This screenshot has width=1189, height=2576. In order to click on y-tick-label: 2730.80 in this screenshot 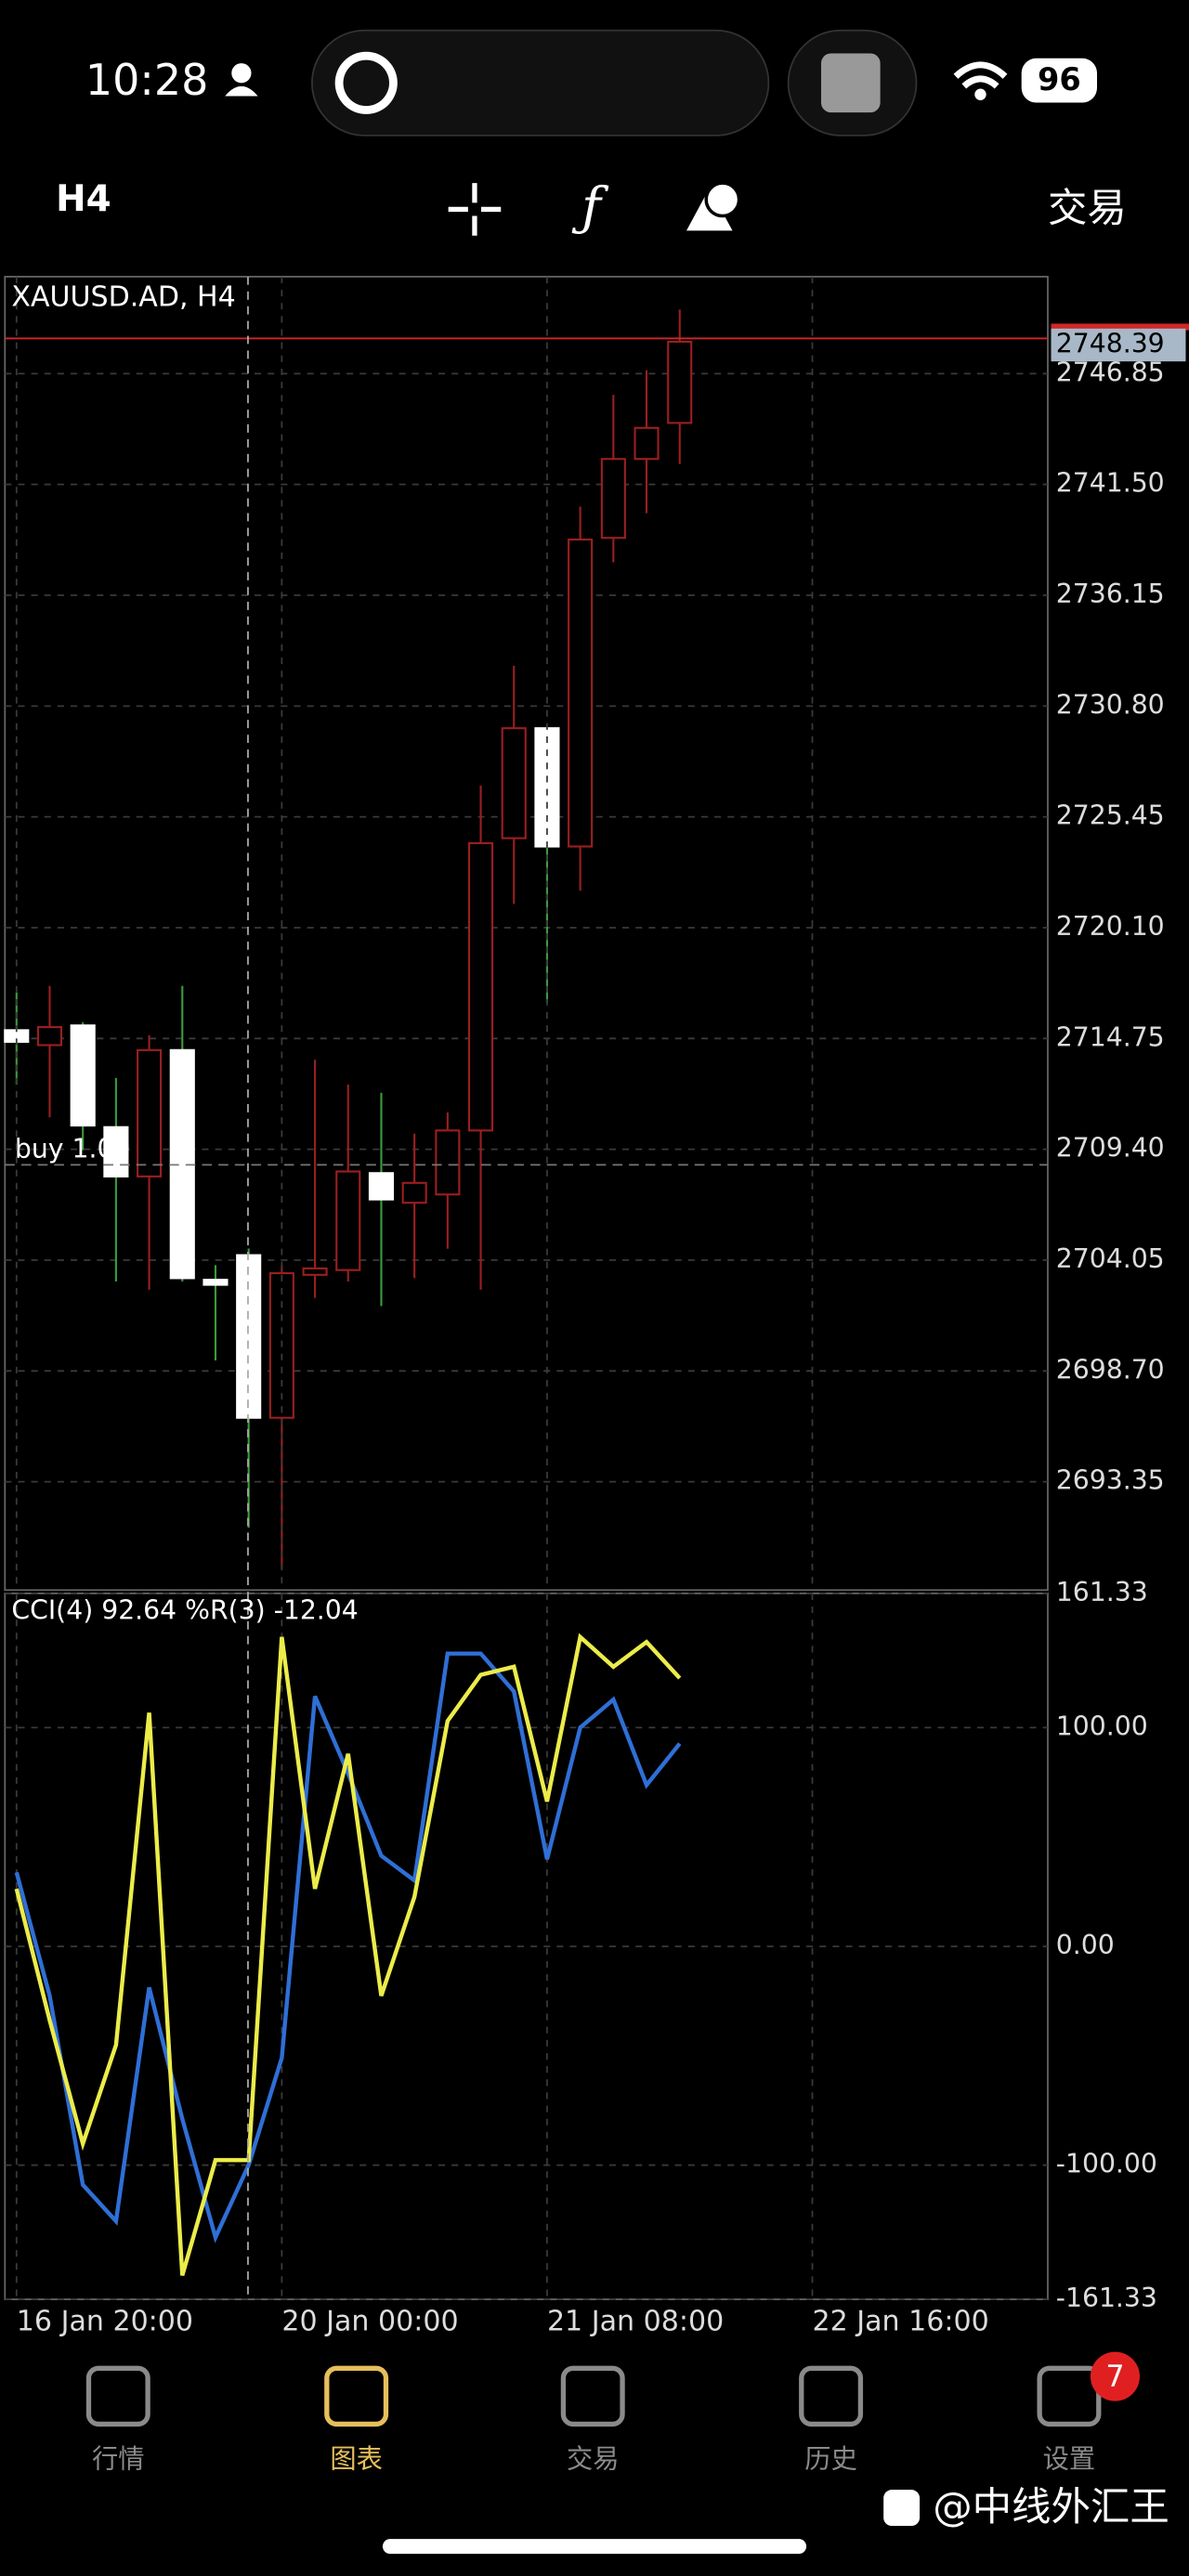, I will do `click(1110, 704)`.